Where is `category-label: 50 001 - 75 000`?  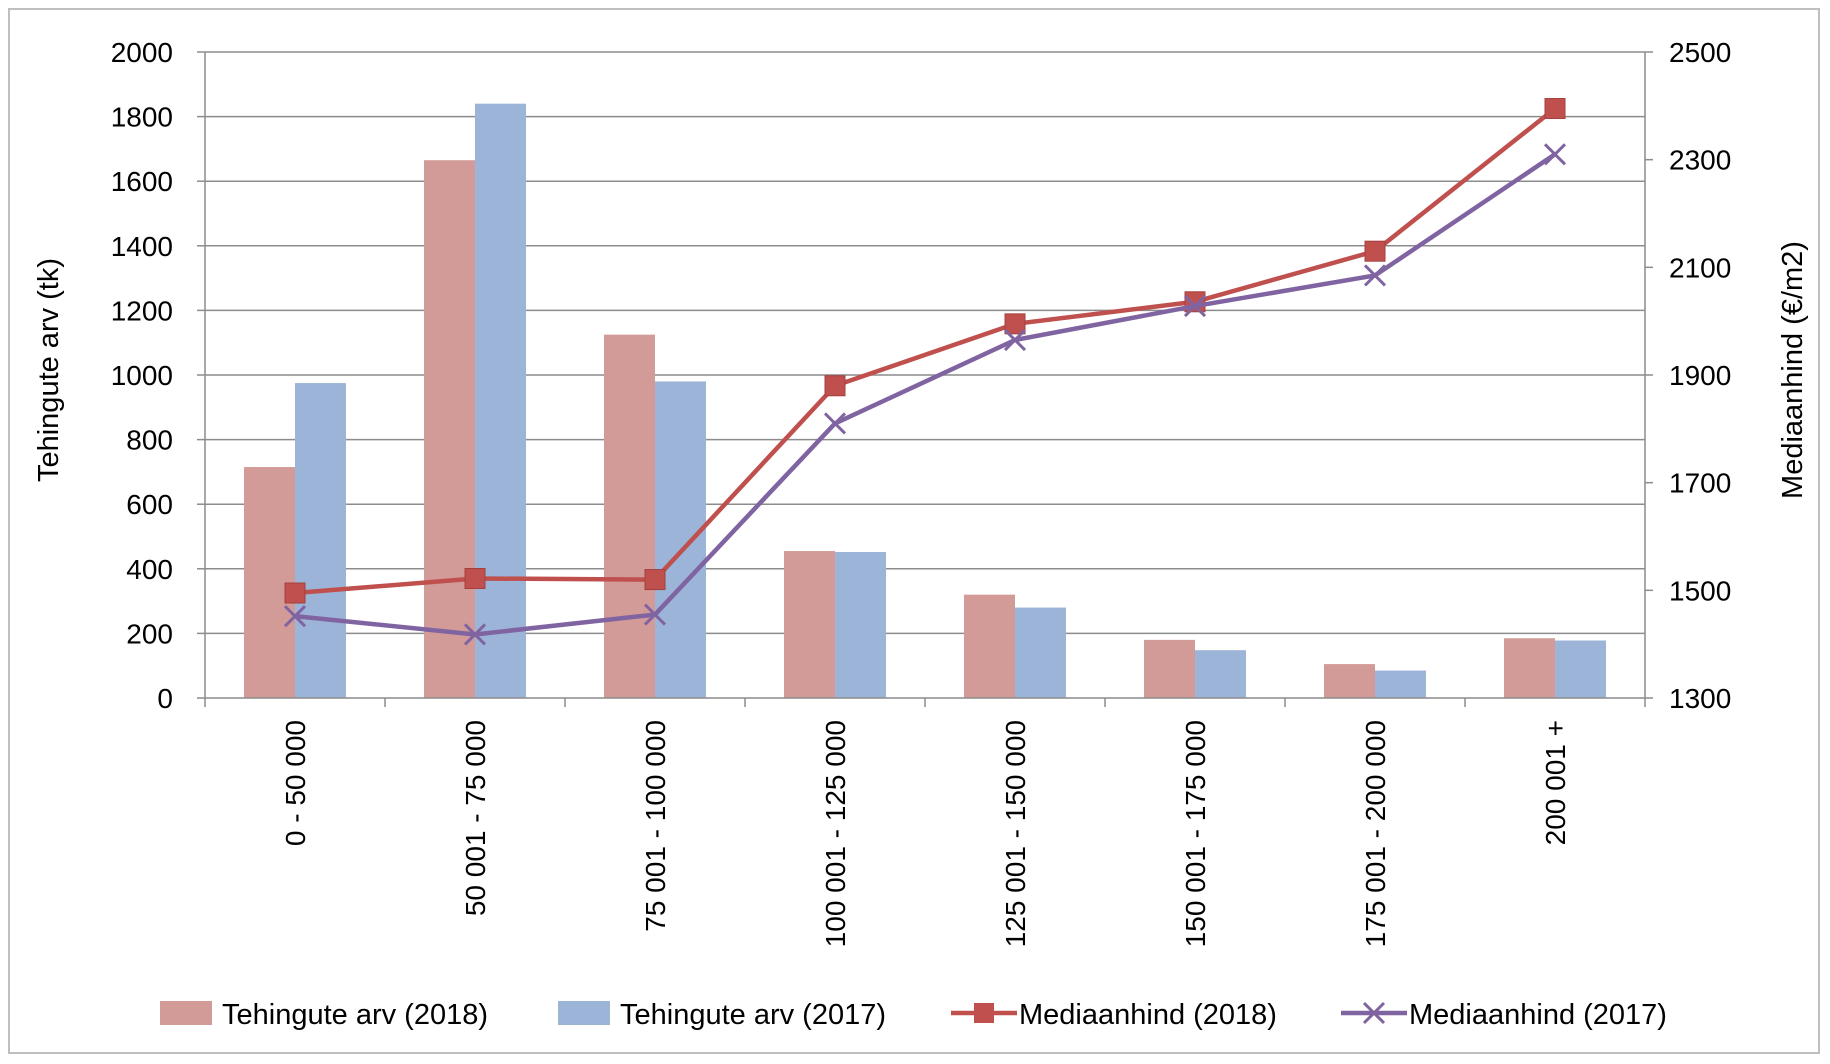 category-label: 50 001 - 75 000 is located at coordinates (475, 818).